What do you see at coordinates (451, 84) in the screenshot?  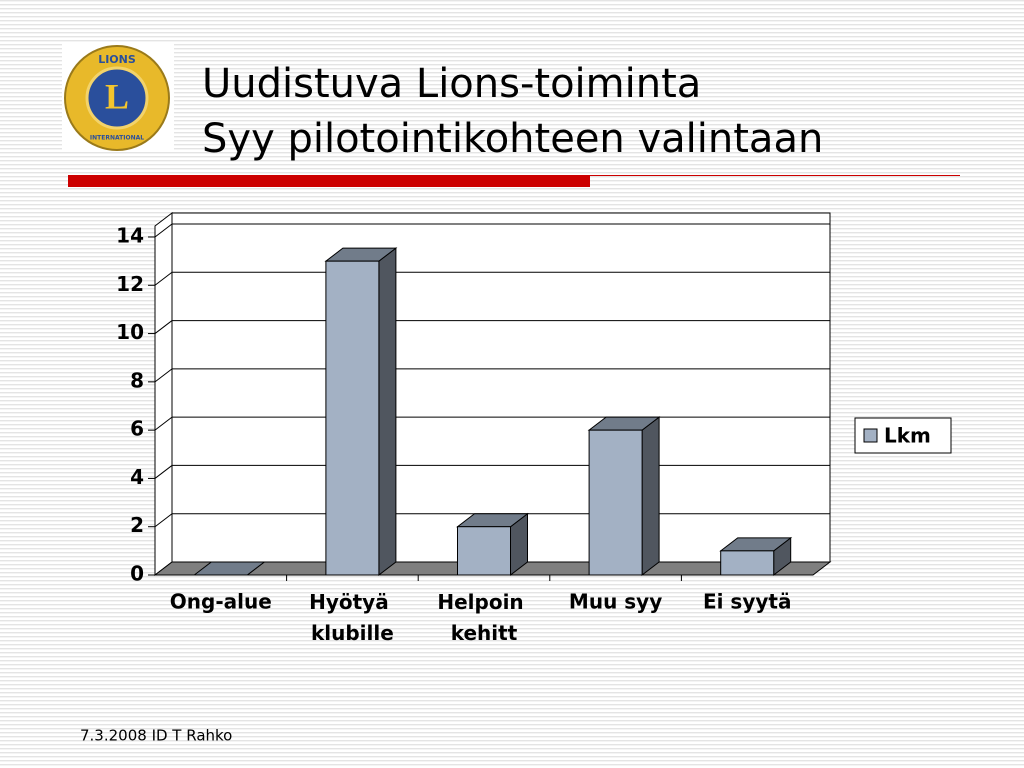 I see `title-line: Uudistuva Lions-toiminta` at bounding box center [451, 84].